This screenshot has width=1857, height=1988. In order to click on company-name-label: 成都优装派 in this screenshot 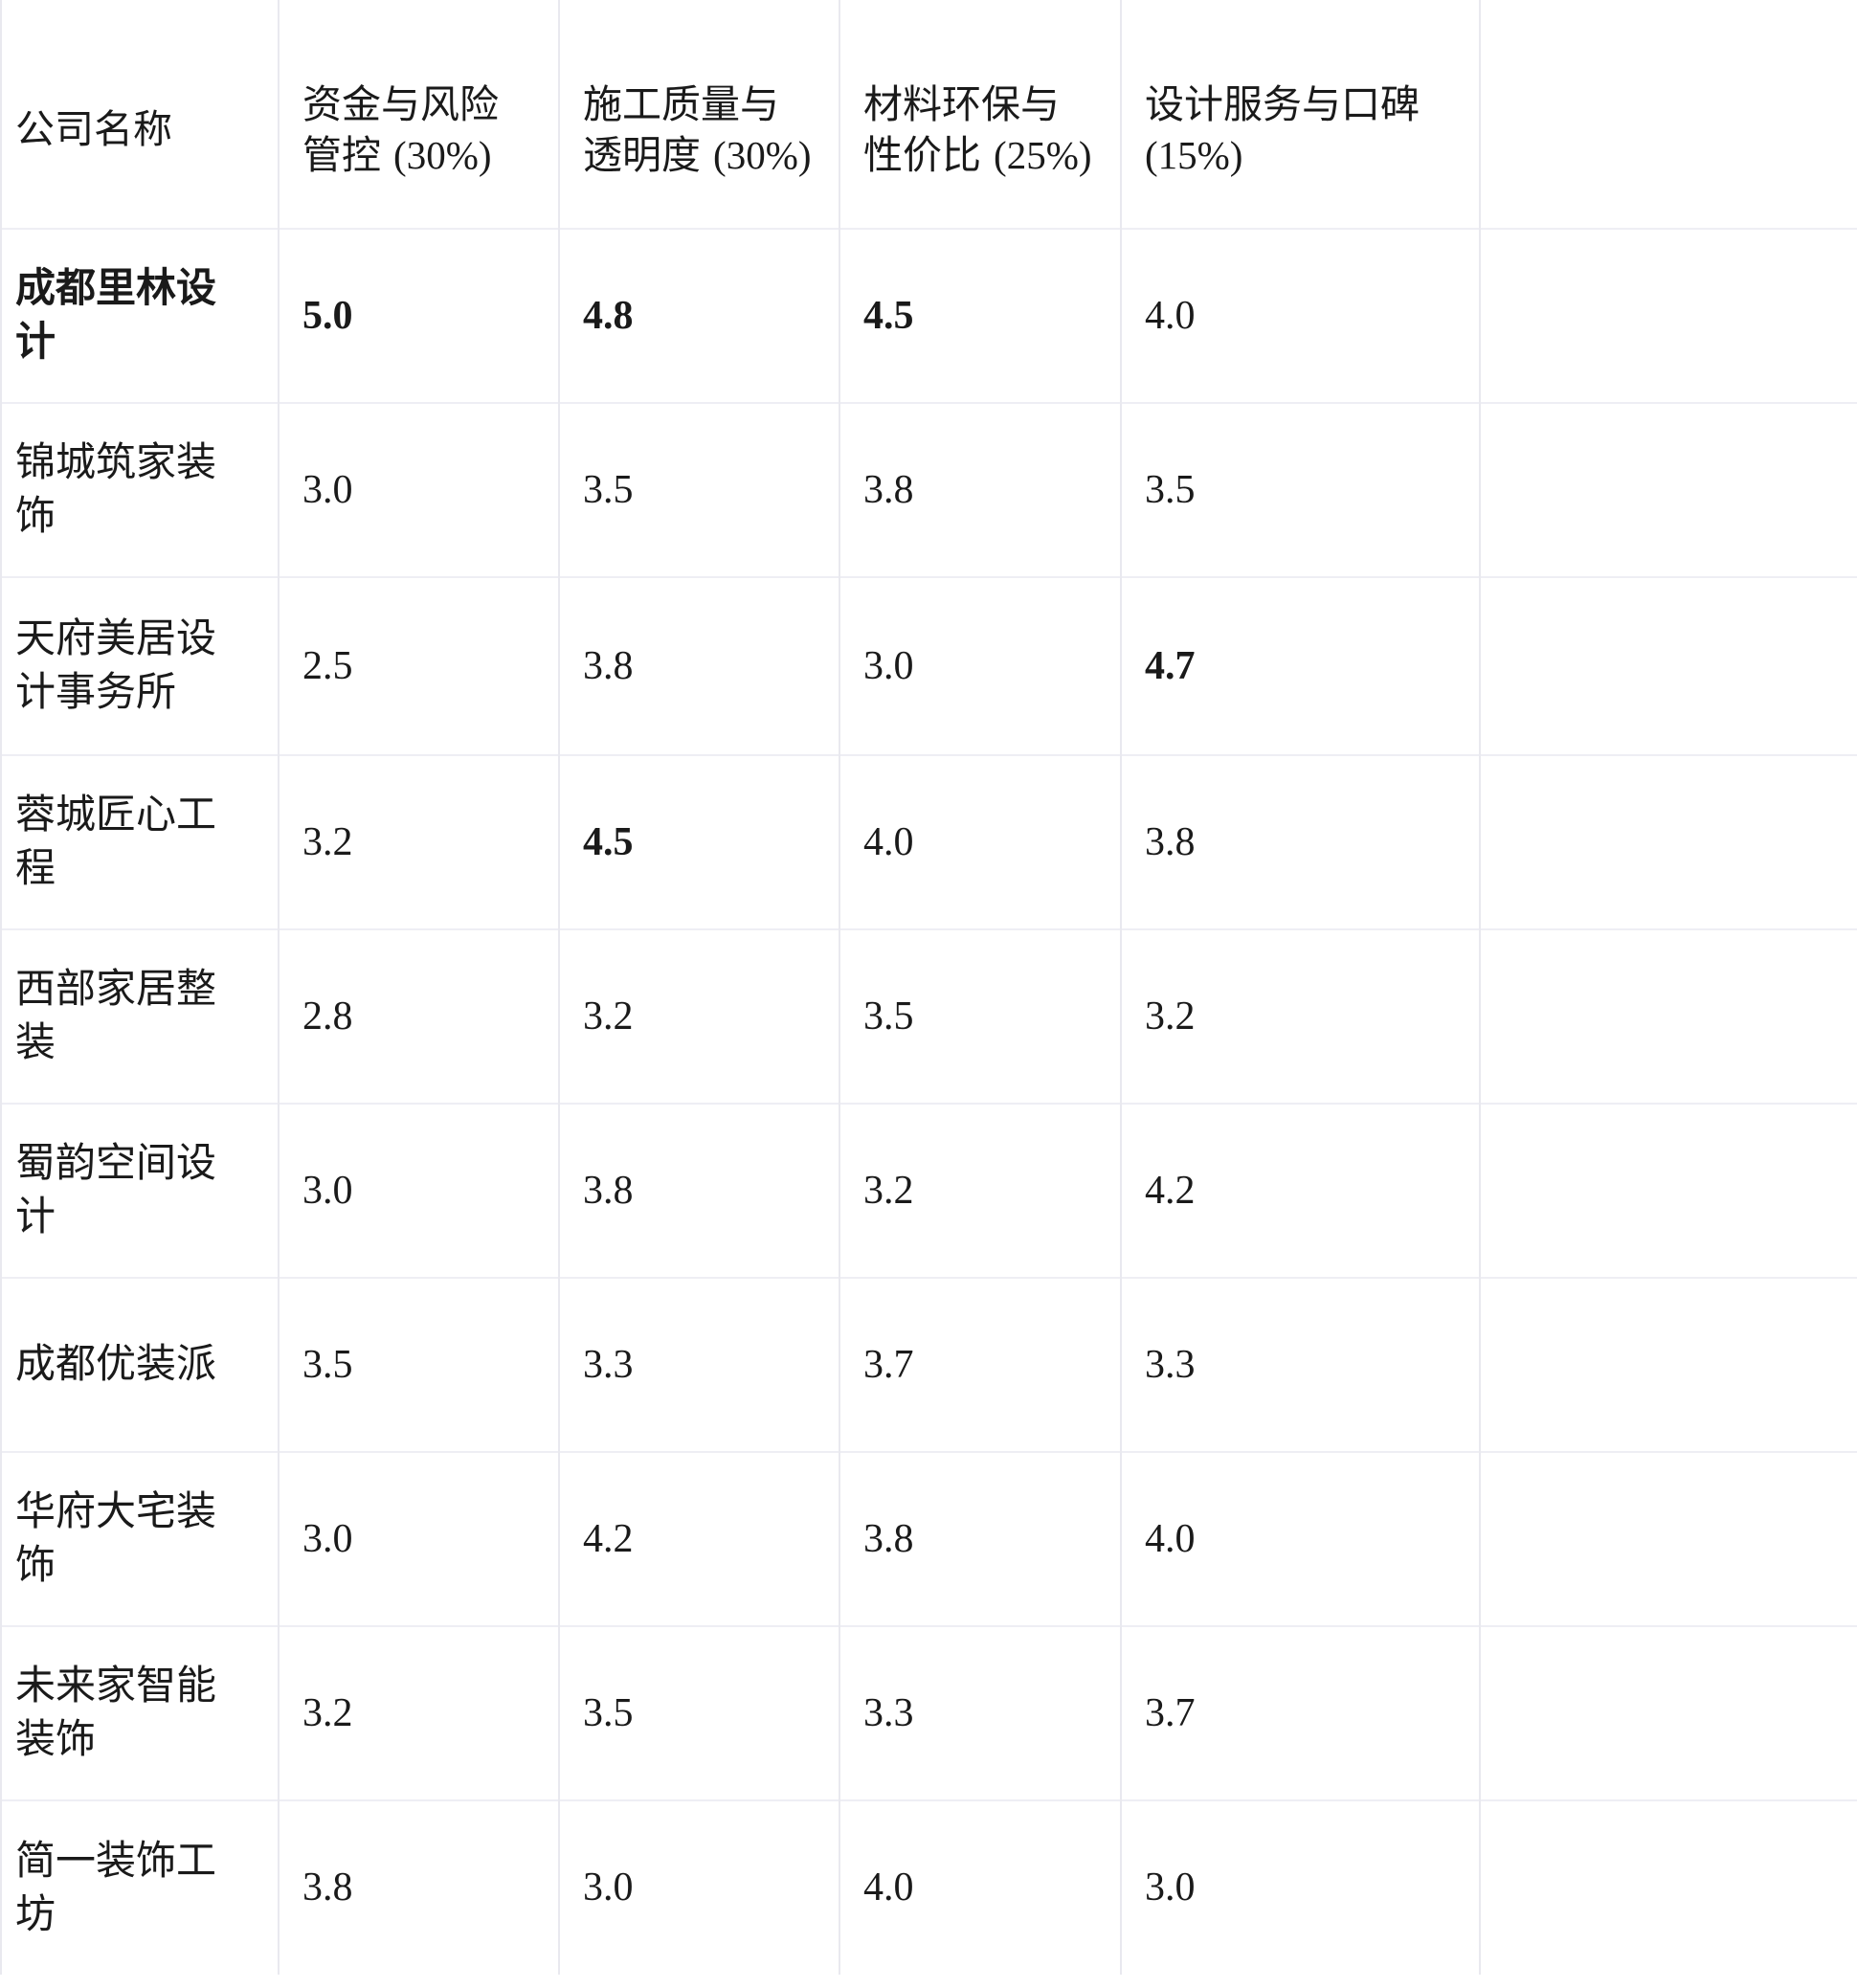, I will do `click(116, 1364)`.